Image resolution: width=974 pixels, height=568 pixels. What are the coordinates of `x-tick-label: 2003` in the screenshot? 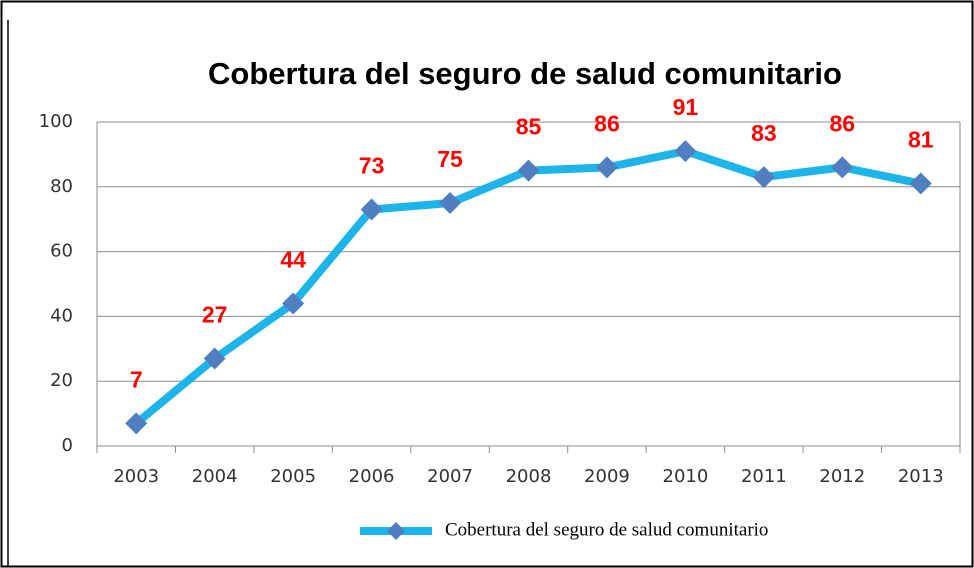 It's located at (136, 476).